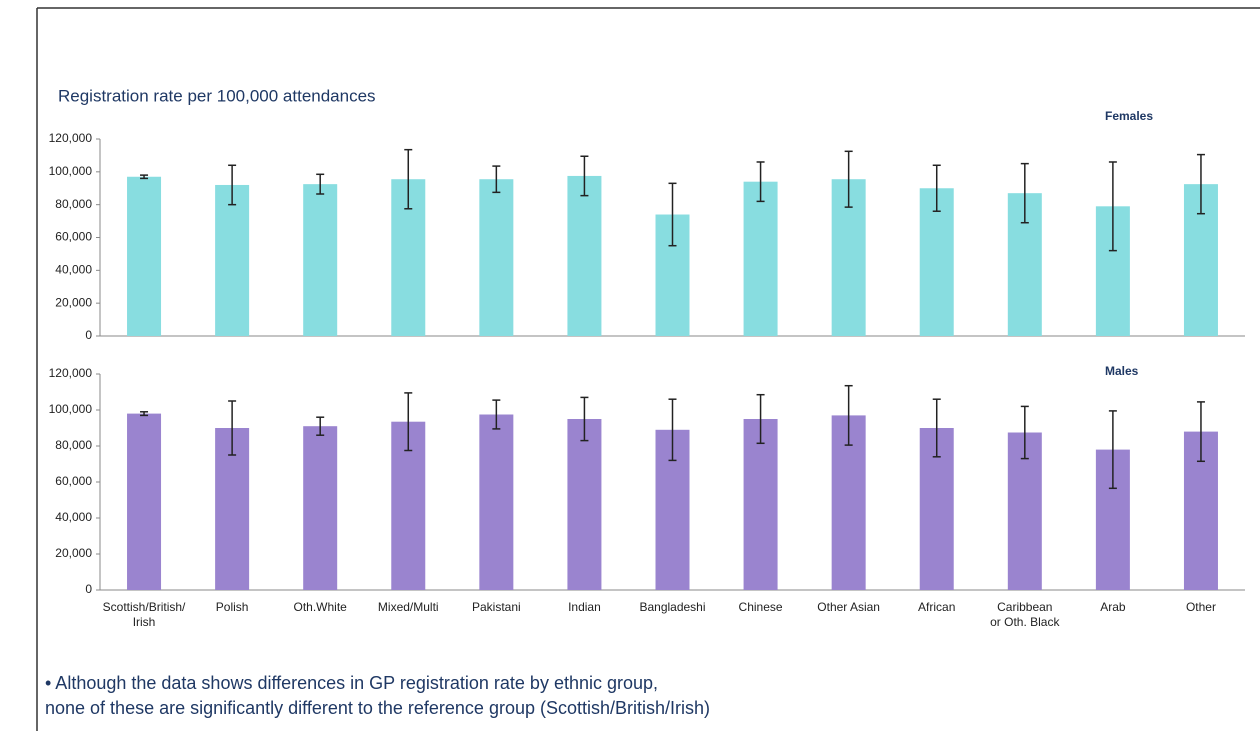 The image size is (1260, 731). I want to click on x-tick-label: Other Asian, so click(848, 607).